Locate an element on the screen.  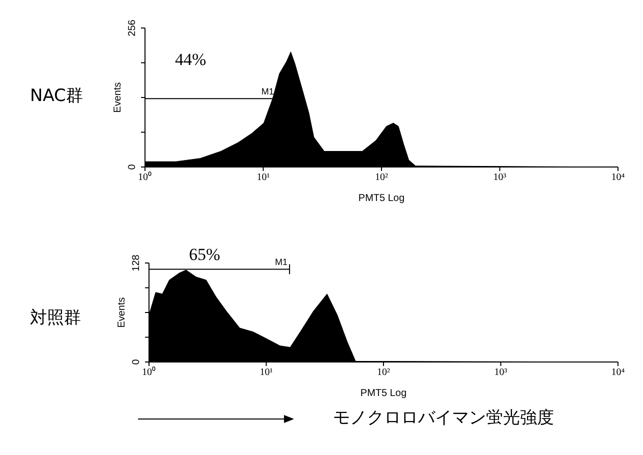
text: 対照群 is located at coordinates (55, 318).